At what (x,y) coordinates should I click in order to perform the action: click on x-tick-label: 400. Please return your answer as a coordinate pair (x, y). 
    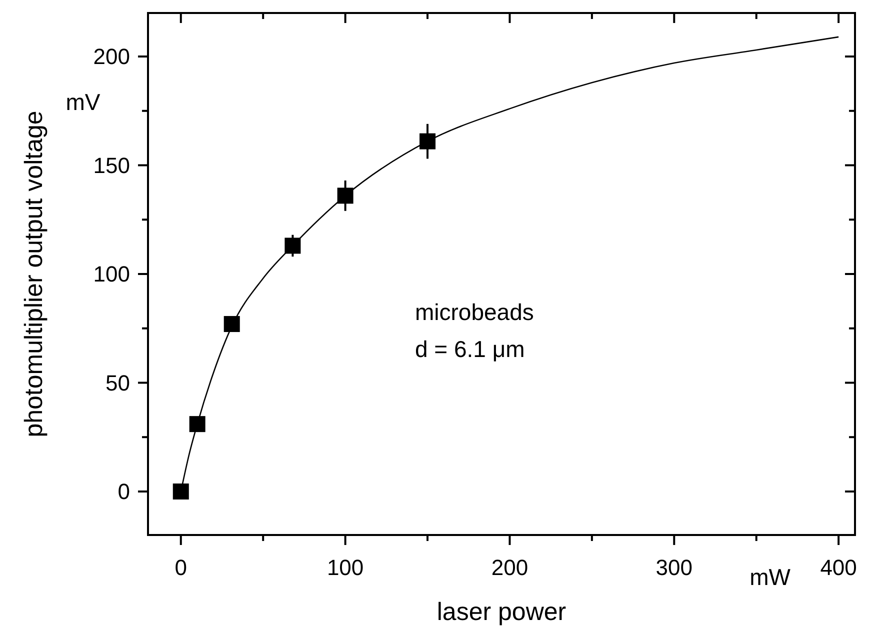
    Looking at the image, I should click on (838, 567).